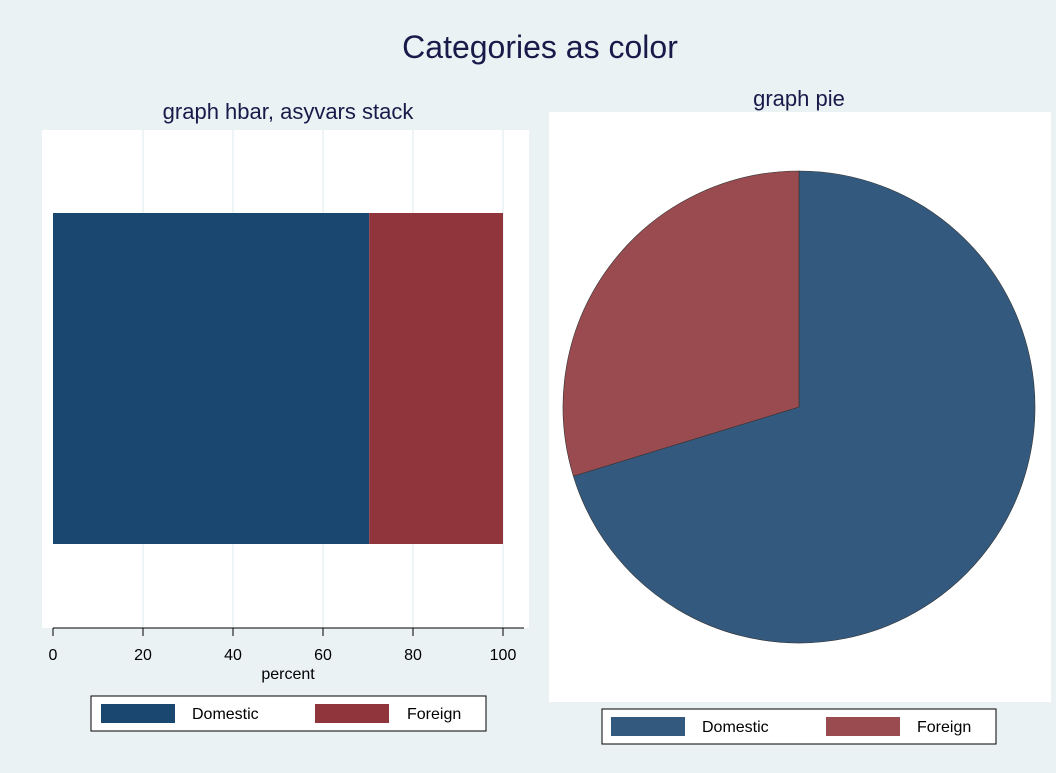 The width and height of the screenshot is (1056, 773). What do you see at coordinates (288, 713) in the screenshot?
I see `hbar-legend: Domestic Foreign` at bounding box center [288, 713].